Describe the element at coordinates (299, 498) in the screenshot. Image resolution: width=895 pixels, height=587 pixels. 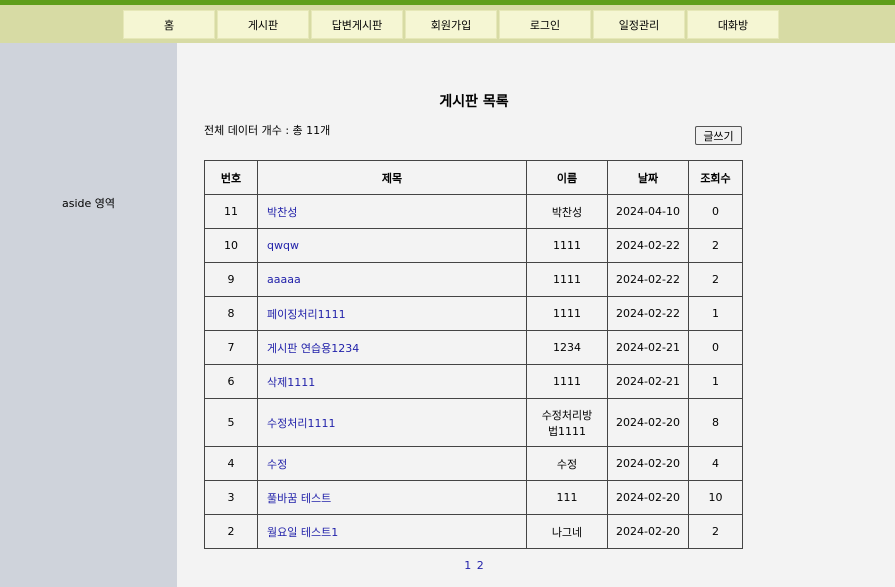
I see `post-title-link: 풀바꿈 테스트` at that location.